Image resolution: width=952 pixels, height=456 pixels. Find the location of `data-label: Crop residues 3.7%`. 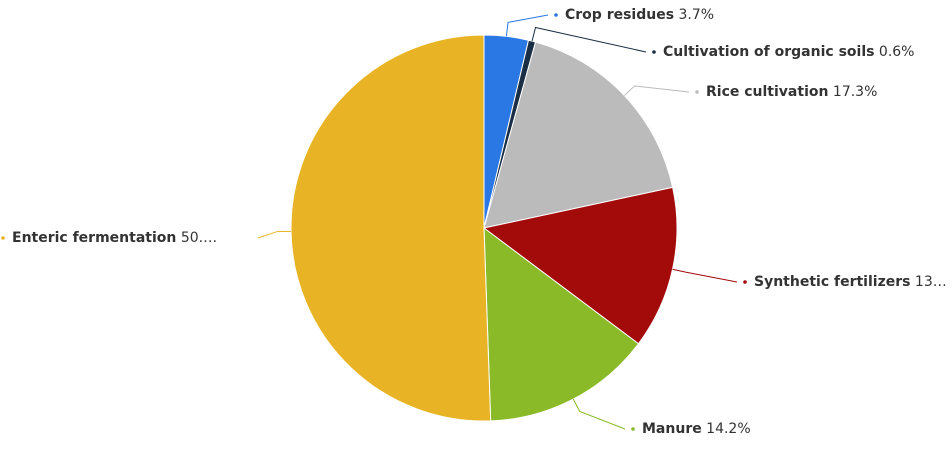

data-label: Crop residues 3.7% is located at coordinates (639, 15).